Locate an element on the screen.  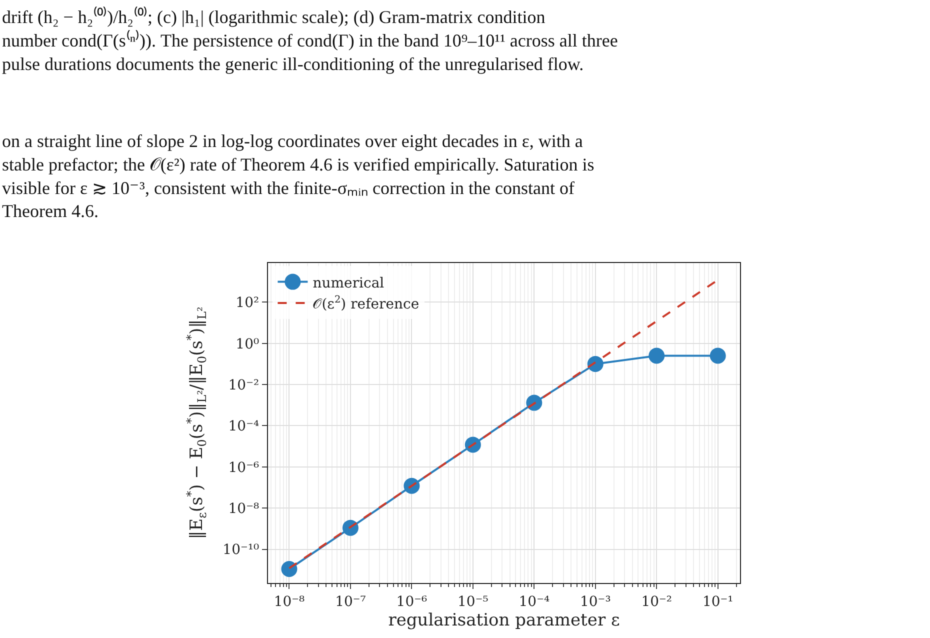
y-tick-label: 10⁻¹⁰ is located at coordinates (241, 550).